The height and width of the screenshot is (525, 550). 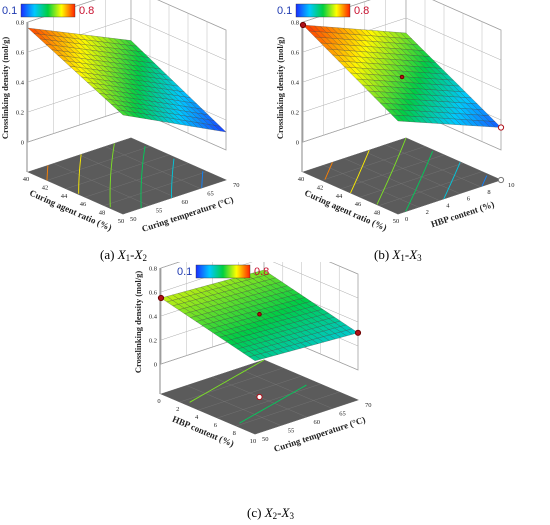 I want to click on y-tick-label: 8, so click(x=488, y=192).